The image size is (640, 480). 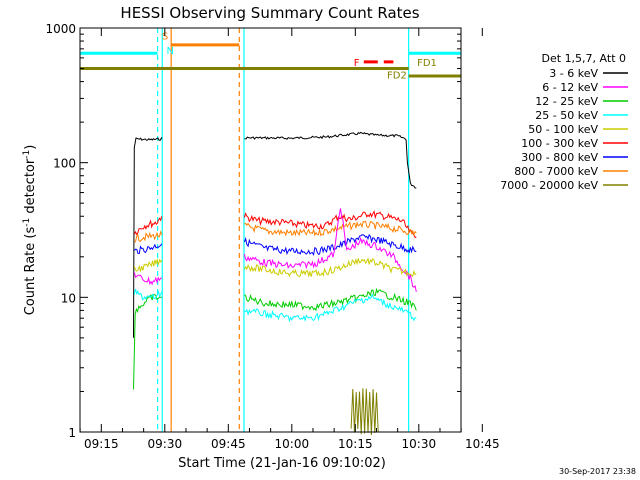 What do you see at coordinates (563, 129) in the screenshot?
I see `legend-label-4: 50 - 100 keV` at bounding box center [563, 129].